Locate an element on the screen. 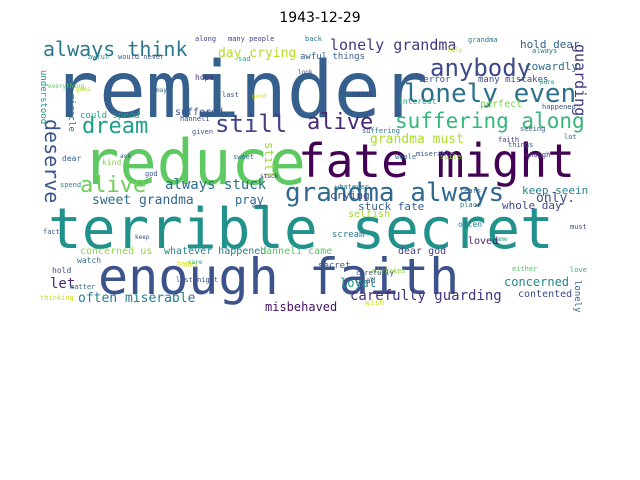 The image size is (640, 480). cloud-word: dream is located at coordinates (115, 126).